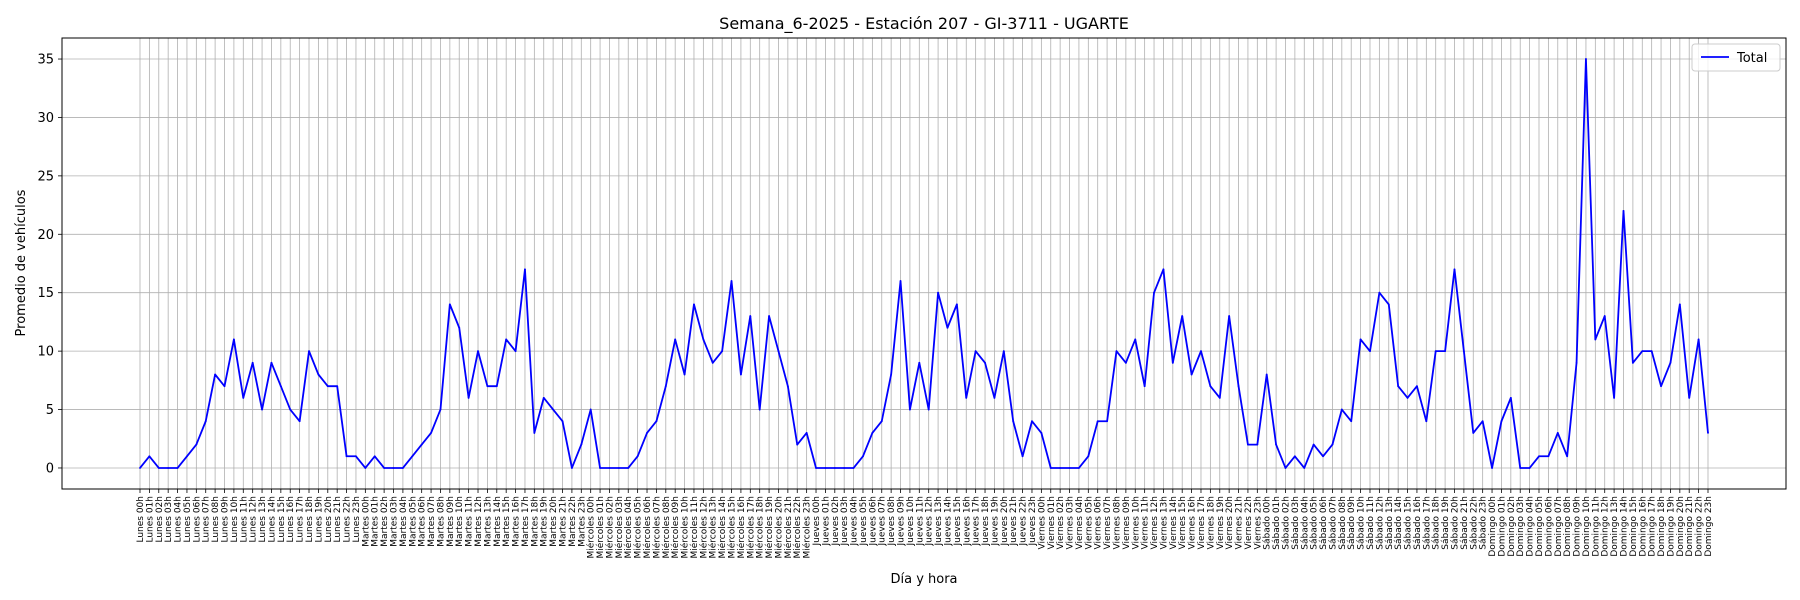 The image size is (1800, 600). I want to click on x-tick-label: Domingo 10h, so click(1587, 526).